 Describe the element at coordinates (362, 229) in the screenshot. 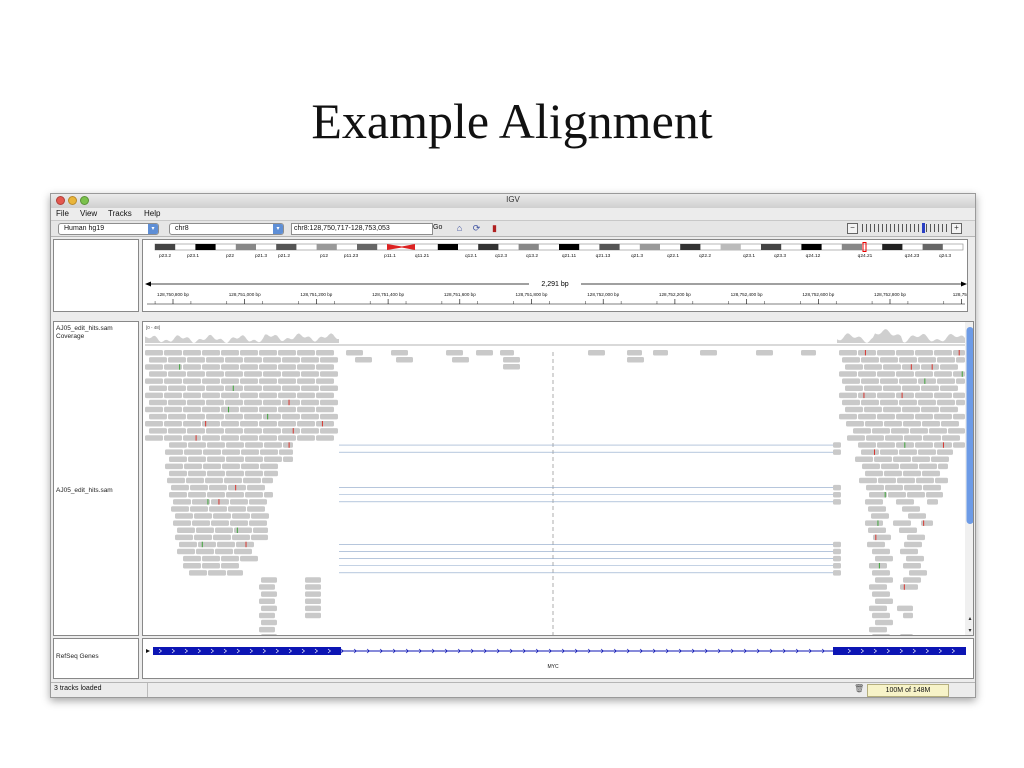

I see `locus-input: chr8:128,750,717-128,753,053` at that location.